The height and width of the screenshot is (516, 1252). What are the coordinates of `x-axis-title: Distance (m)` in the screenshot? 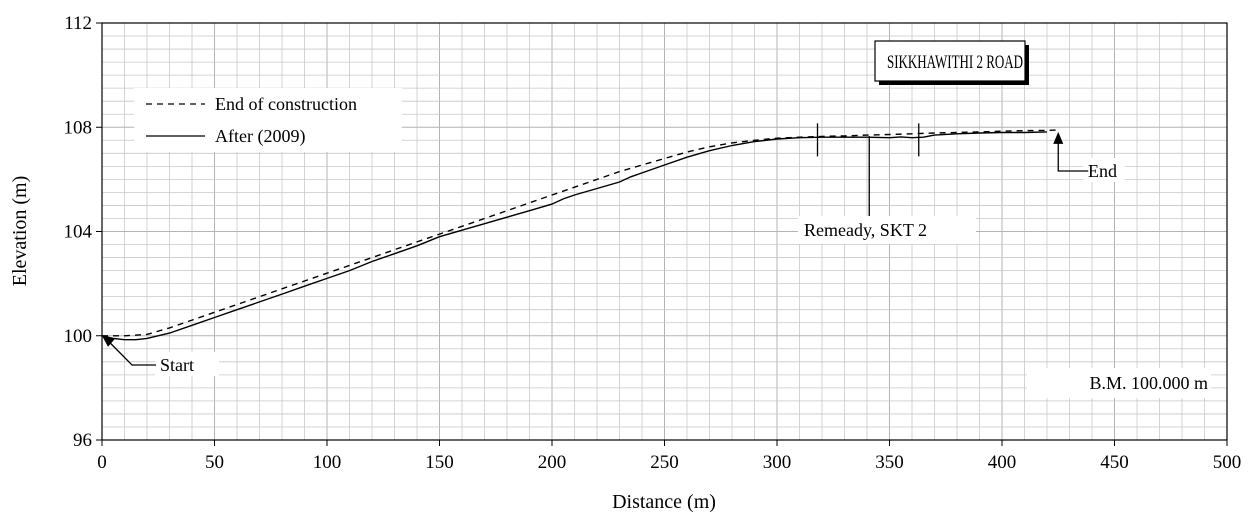 It's located at (664, 502).